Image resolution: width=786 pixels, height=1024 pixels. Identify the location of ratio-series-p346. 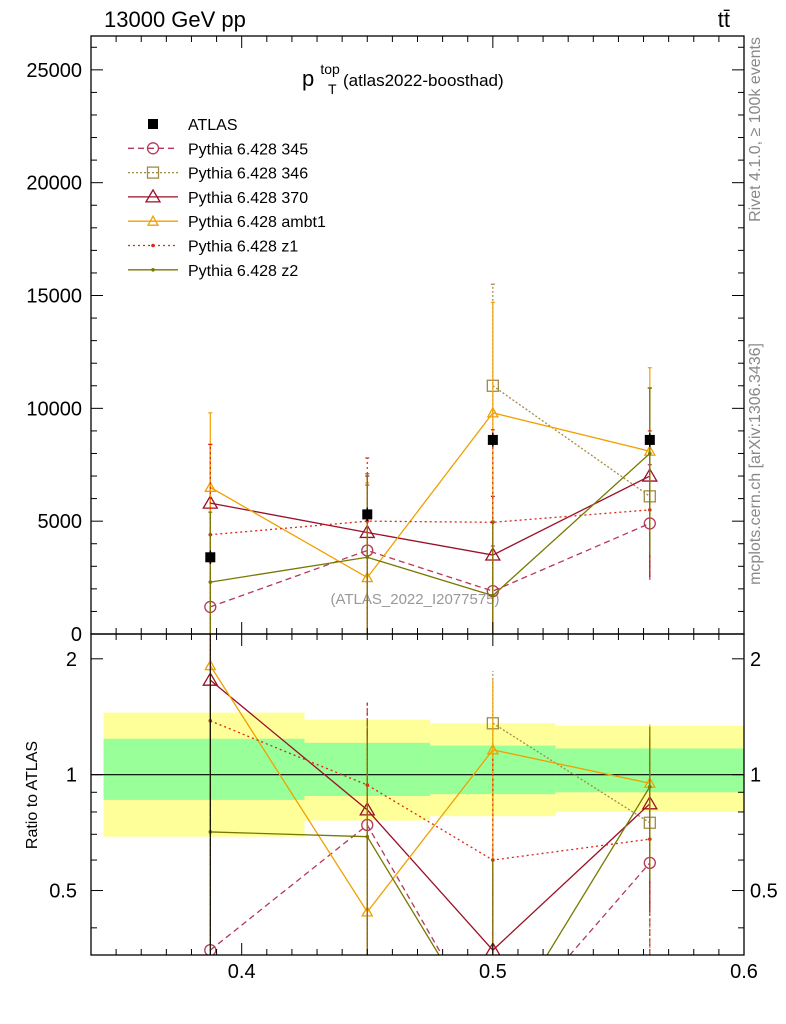
(571, 812).